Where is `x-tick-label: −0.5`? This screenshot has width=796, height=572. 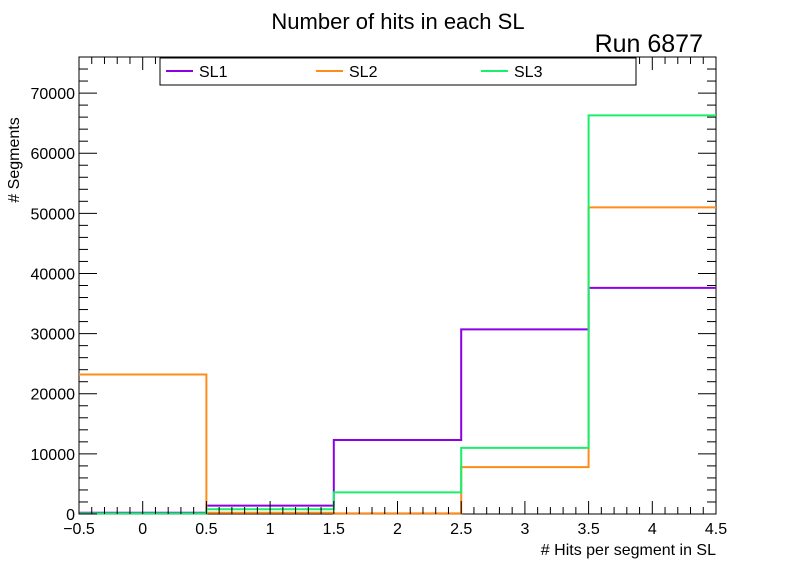 x-tick-label: −0.5 is located at coordinates (79, 529).